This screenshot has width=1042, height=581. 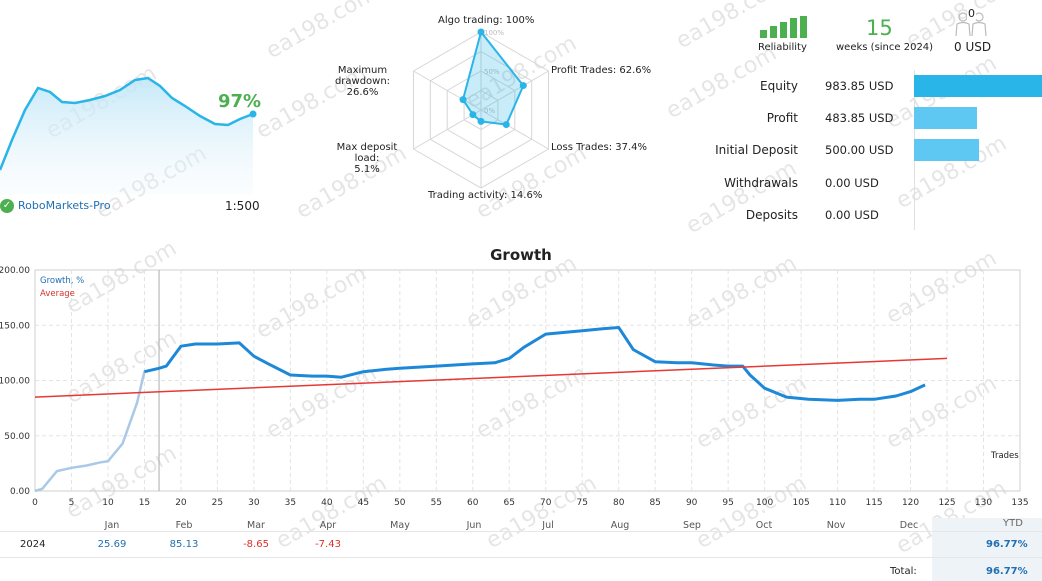 I want to click on radar-ring-label: 100%, so click(x=494, y=33).